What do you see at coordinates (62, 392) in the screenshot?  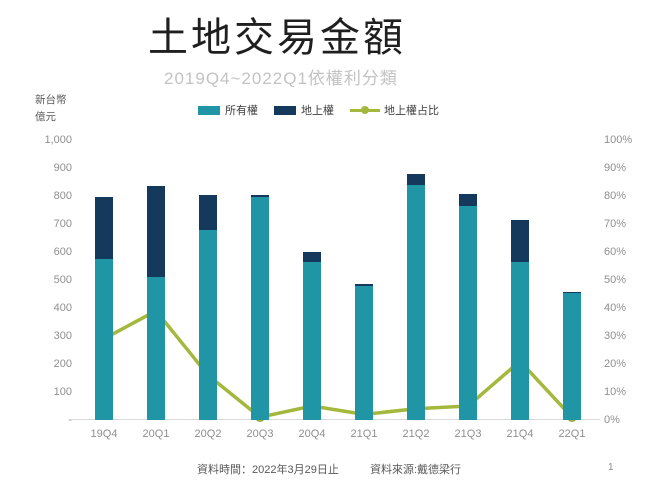 I see `left-axis-tick: 100` at bounding box center [62, 392].